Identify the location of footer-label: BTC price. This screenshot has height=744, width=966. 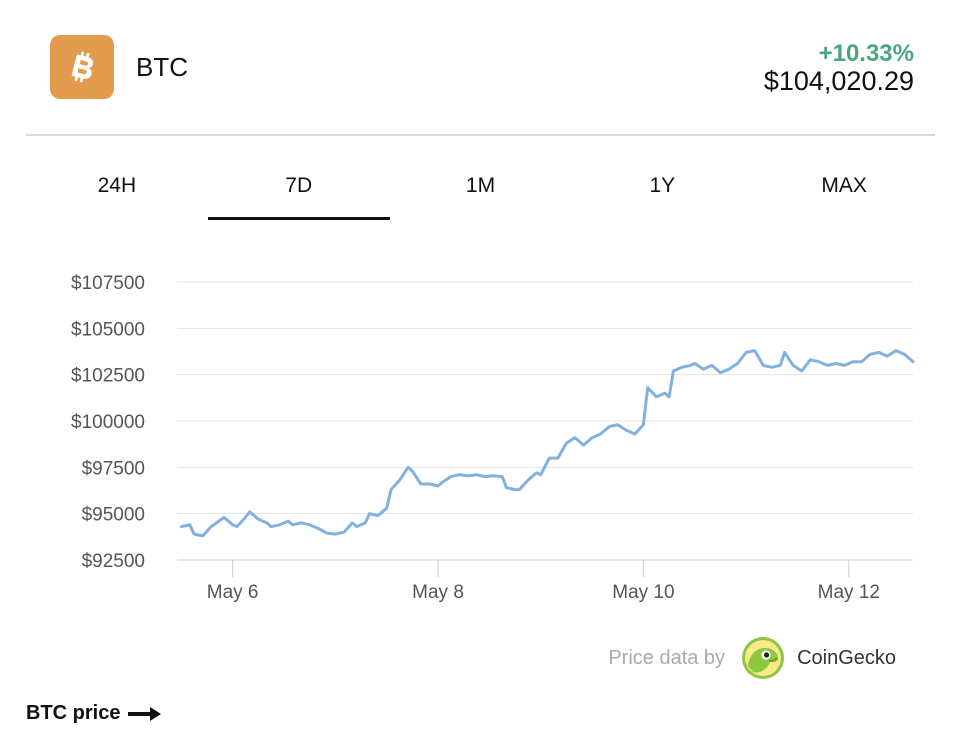
(73, 713).